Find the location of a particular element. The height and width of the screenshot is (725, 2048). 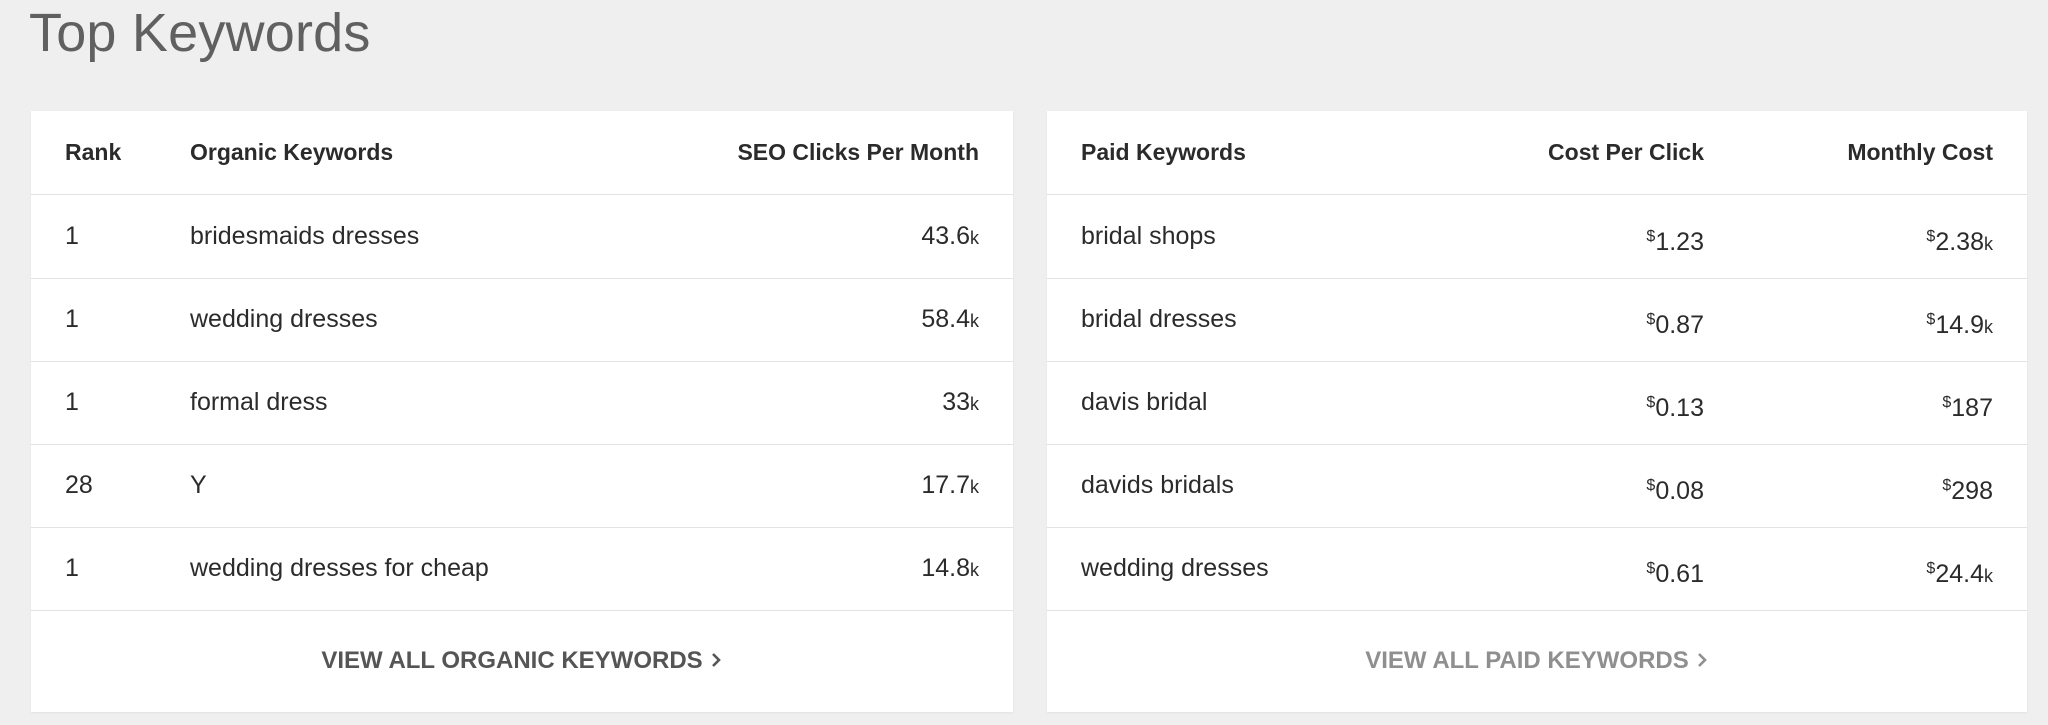

organic-table-row: 1 bridesmaids dresses 43.6k is located at coordinates (522, 237).